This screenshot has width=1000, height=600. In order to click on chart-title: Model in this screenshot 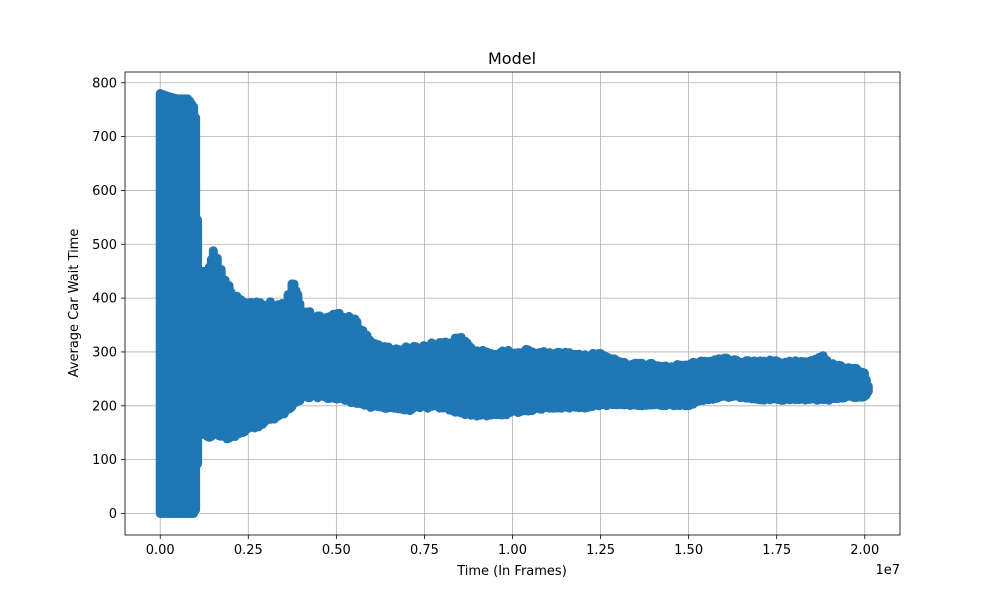, I will do `click(512, 58)`.